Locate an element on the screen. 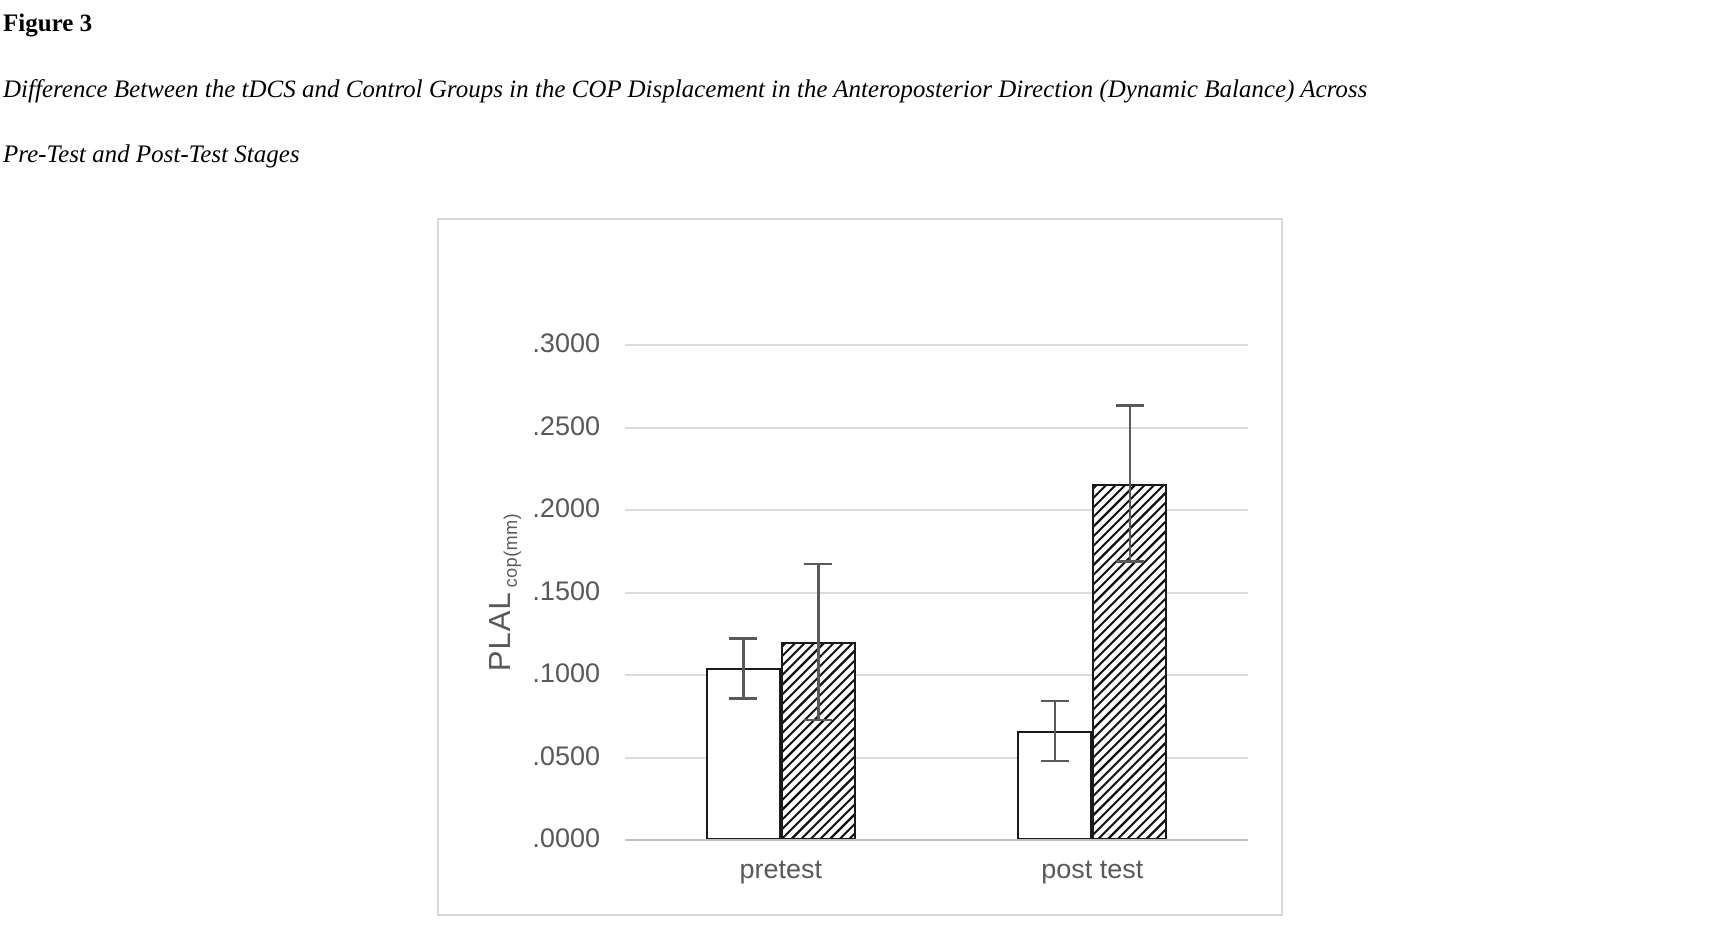 Image resolution: width=1728 pixels, height=925 pixels. x-category-label: post test is located at coordinates (1092, 869).